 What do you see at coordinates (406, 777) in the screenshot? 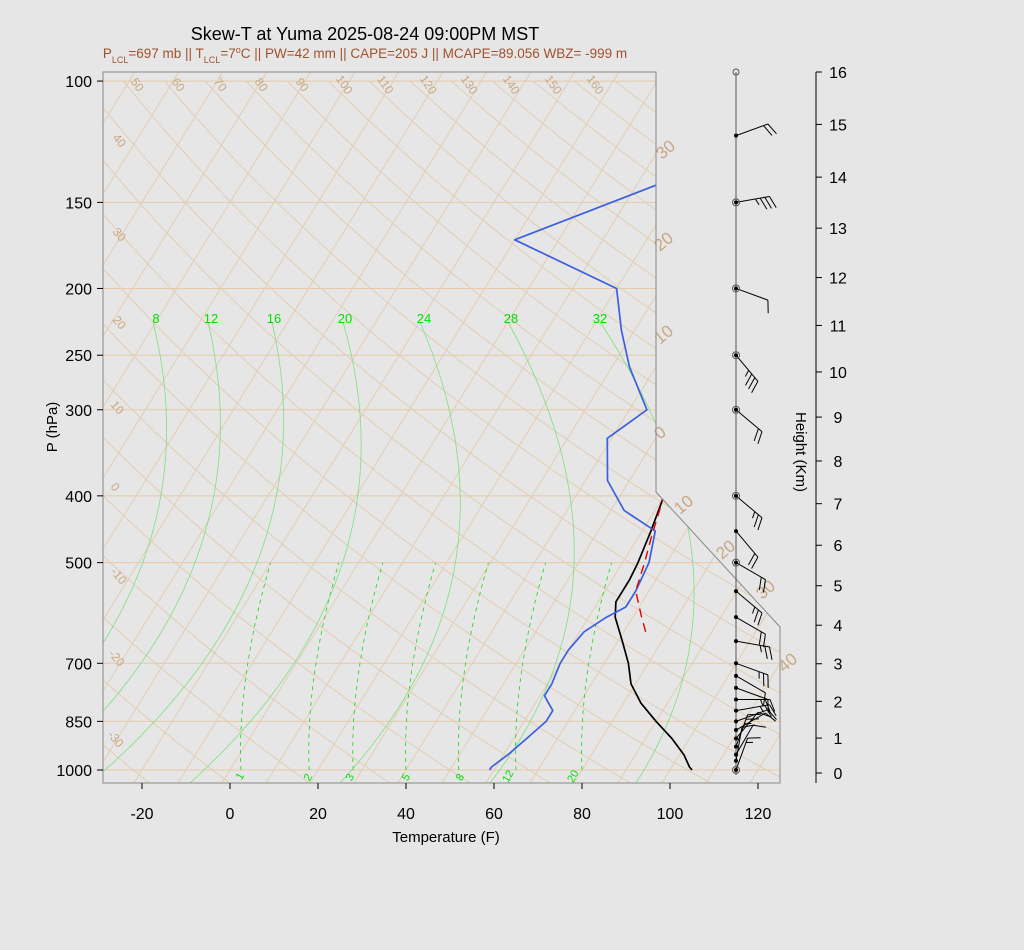
I see `mixing-ratio-label: 5` at bounding box center [406, 777].